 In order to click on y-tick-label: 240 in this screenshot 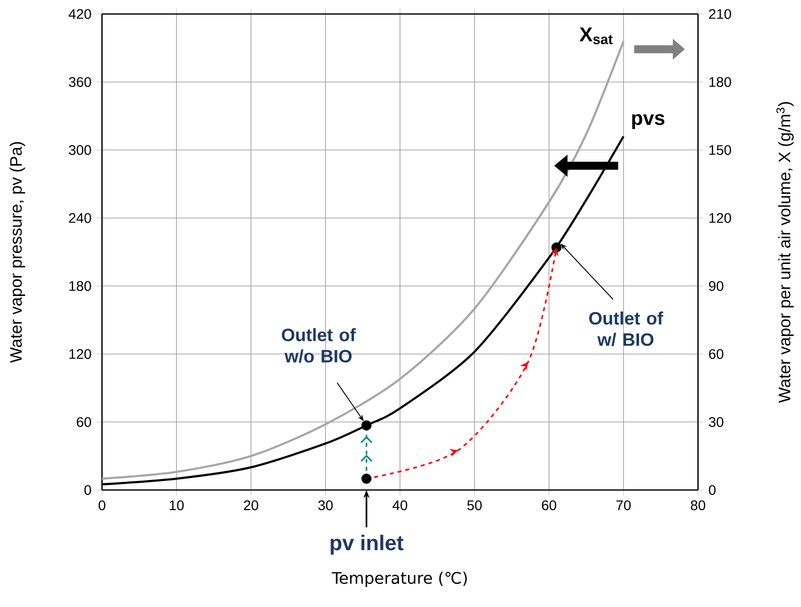, I will do `click(80, 218)`.